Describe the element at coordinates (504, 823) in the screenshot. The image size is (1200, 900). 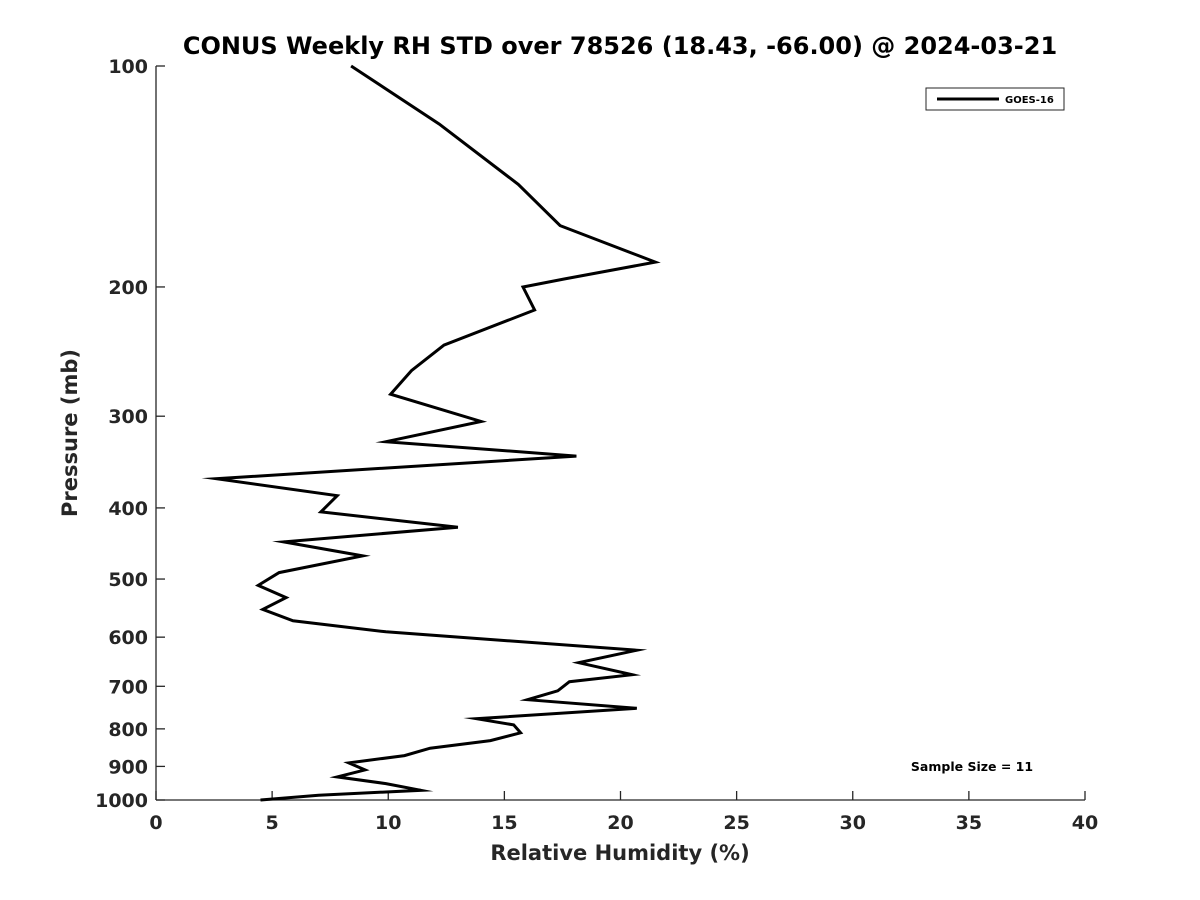
I see `x-tick-label-15: 15` at that location.